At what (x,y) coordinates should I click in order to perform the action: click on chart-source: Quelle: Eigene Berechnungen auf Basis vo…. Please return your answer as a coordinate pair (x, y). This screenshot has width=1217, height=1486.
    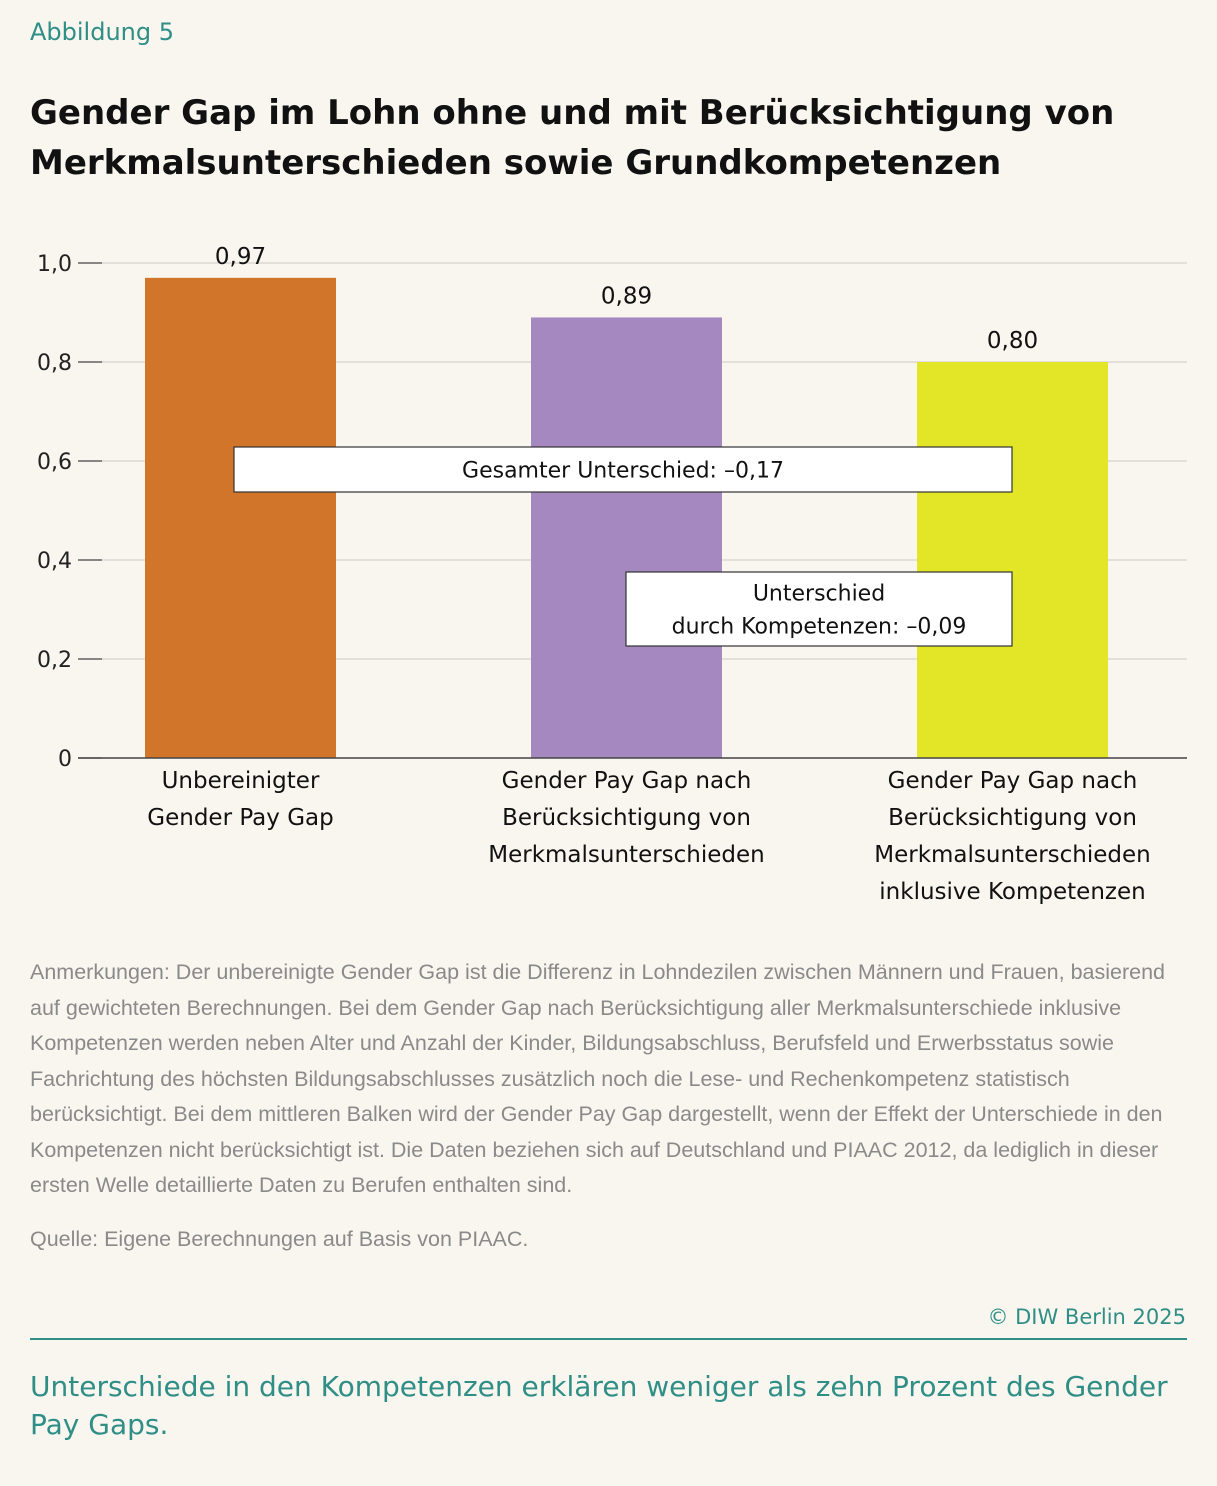
    Looking at the image, I should click on (279, 1239).